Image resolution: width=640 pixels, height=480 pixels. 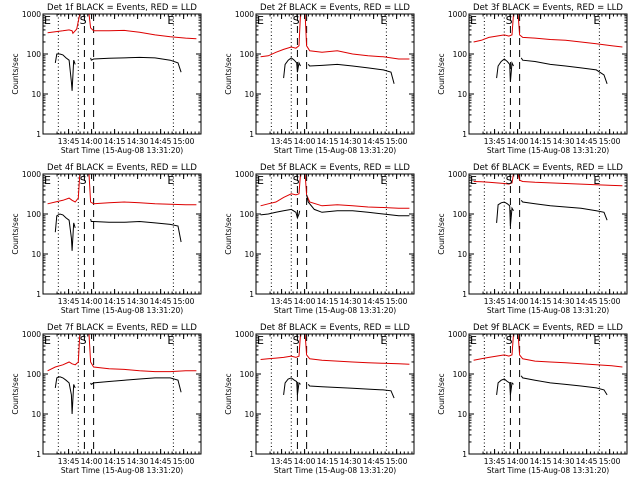 What do you see at coordinates (122, 328) in the screenshot?
I see `panel-title: Det 7f BLACK = Events, RED = LLD` at bounding box center [122, 328].